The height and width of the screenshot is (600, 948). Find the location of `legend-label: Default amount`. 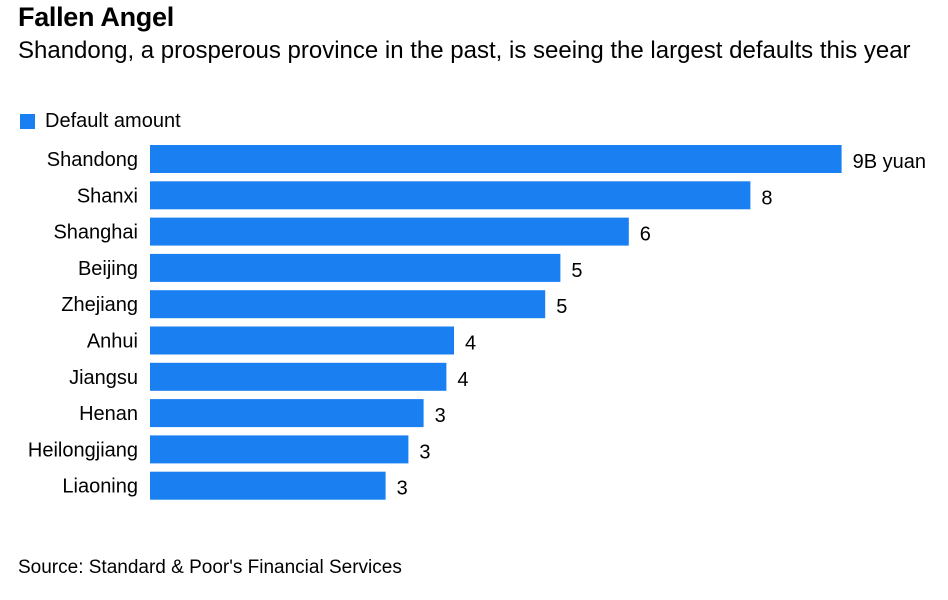

legend-label: Default amount is located at coordinates (113, 121).